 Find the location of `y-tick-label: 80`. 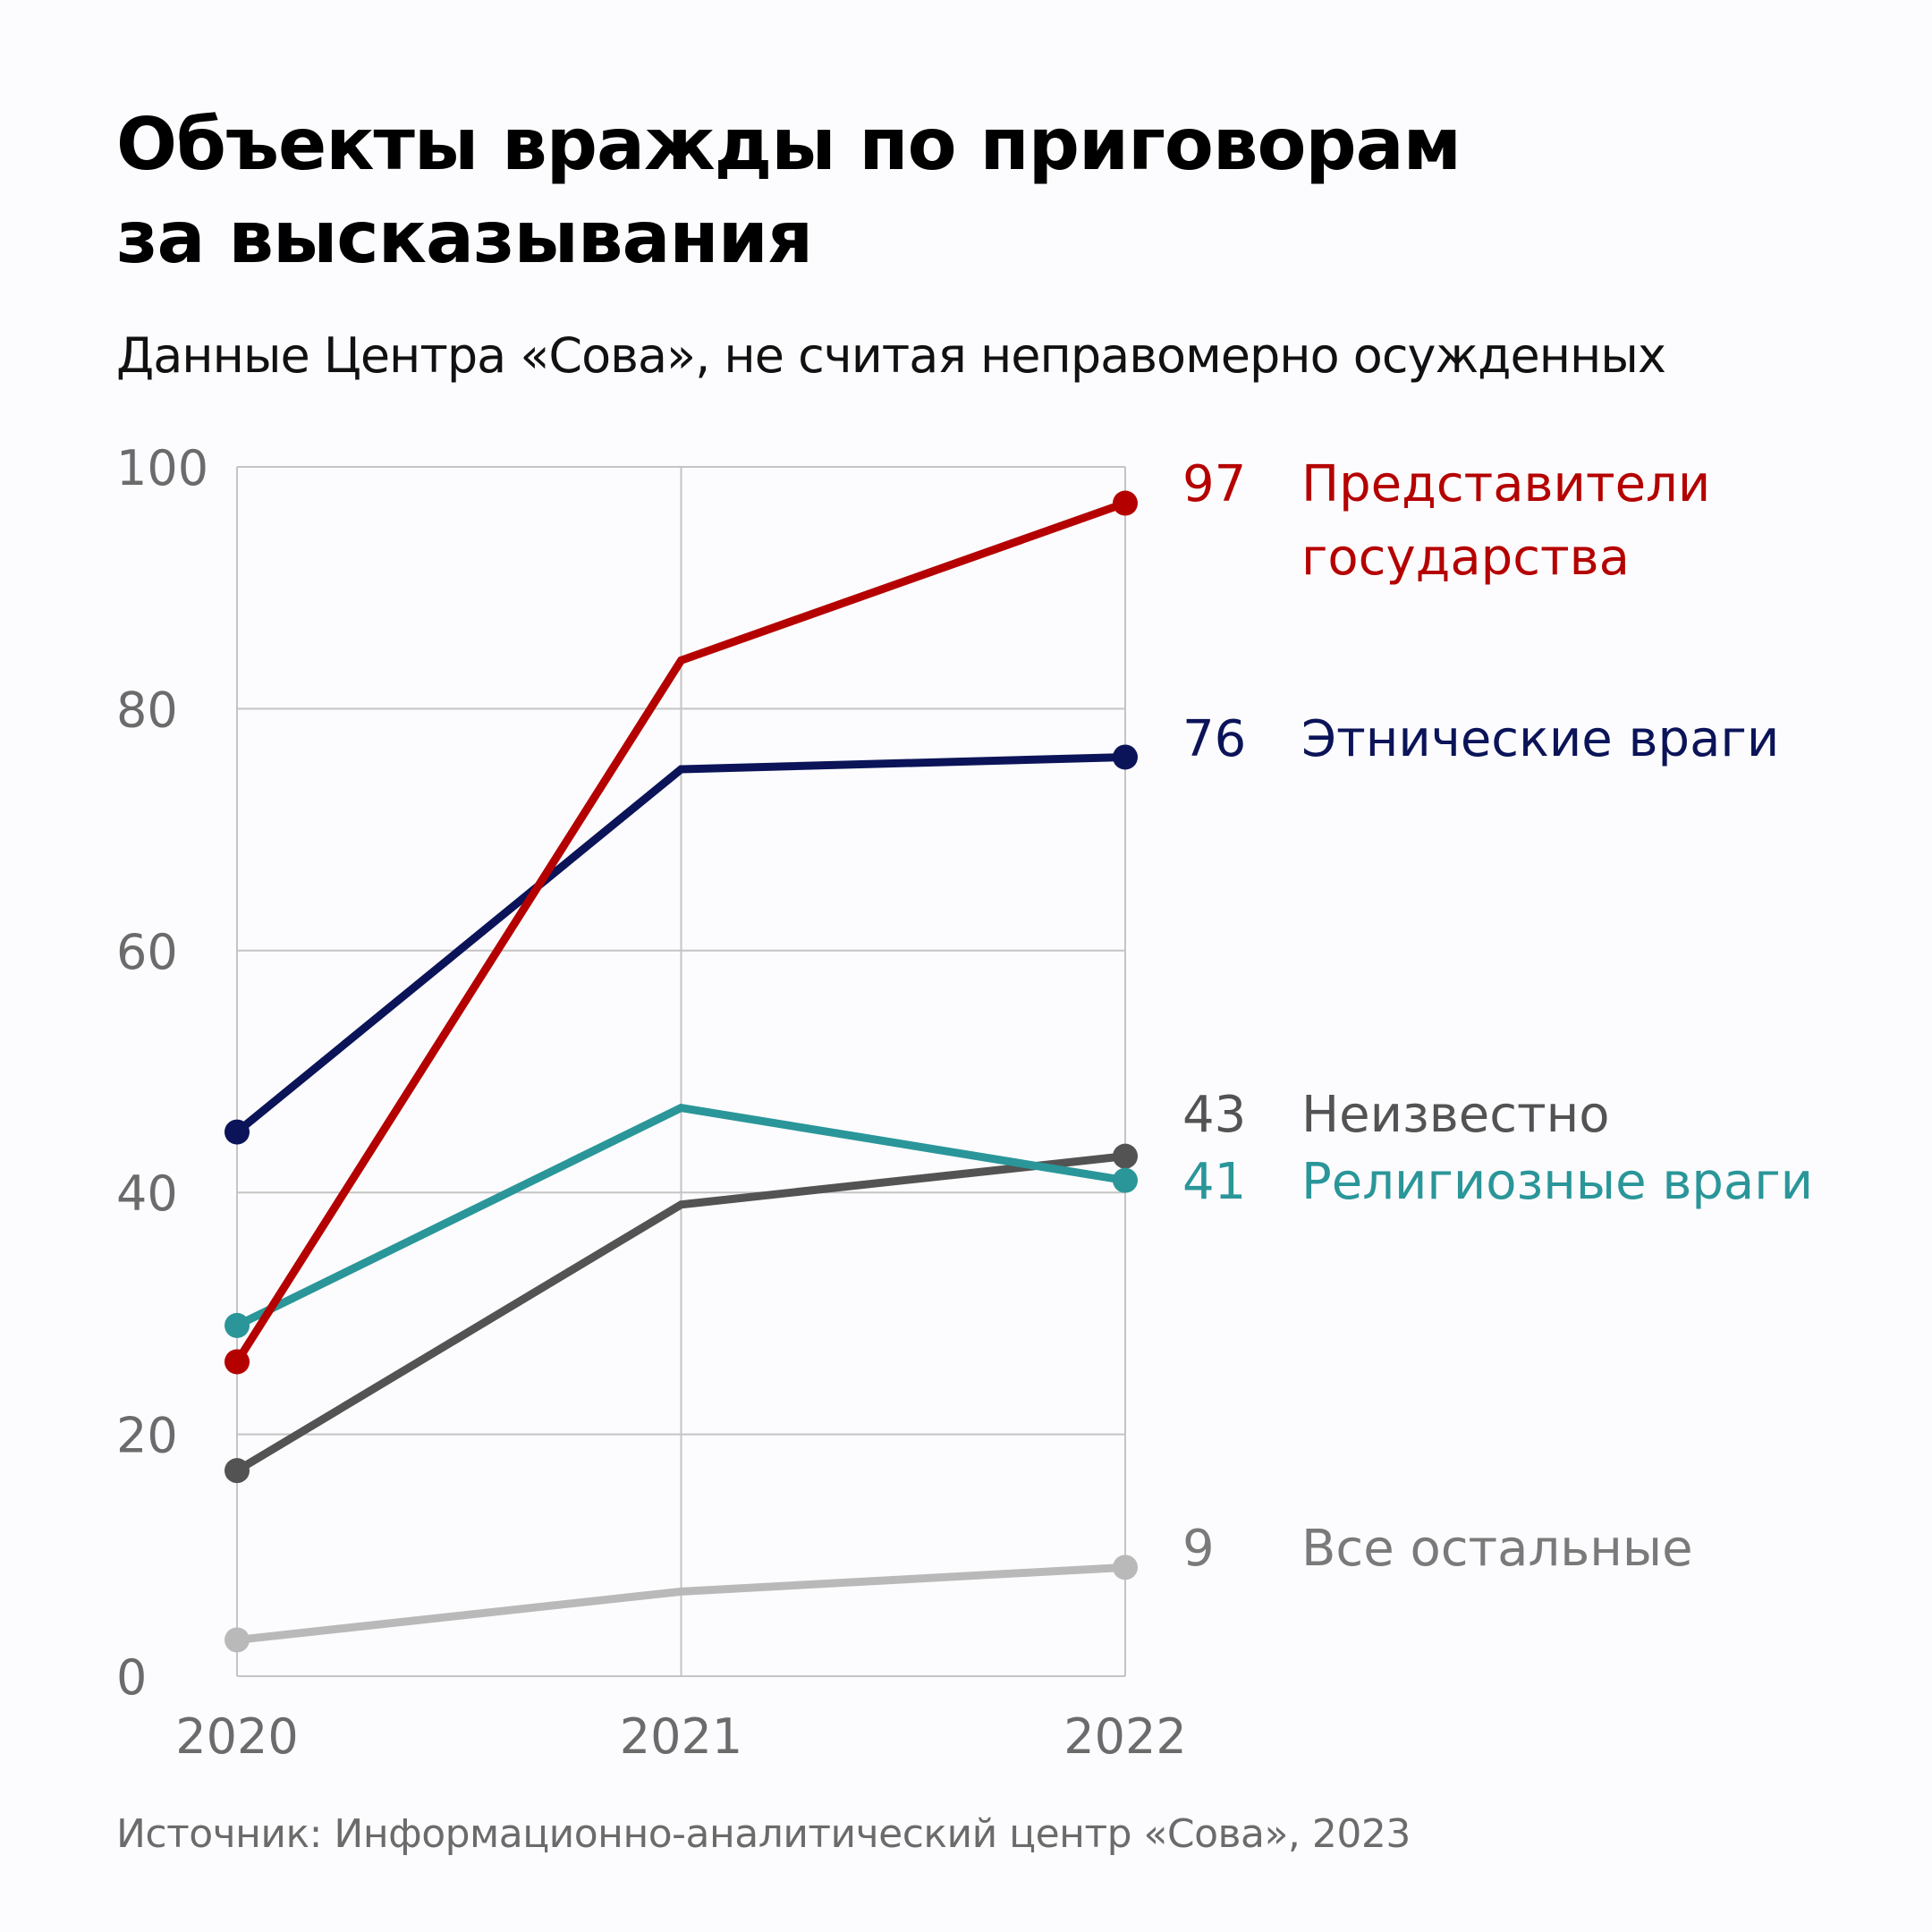

y-tick-label: 80 is located at coordinates (147, 710).